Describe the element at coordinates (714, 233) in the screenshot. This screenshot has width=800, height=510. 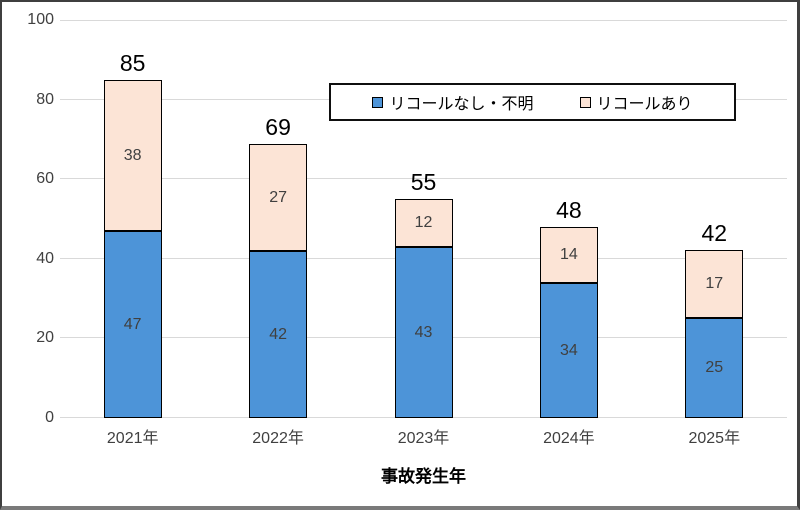
I see `bar-total-label: 42` at that location.